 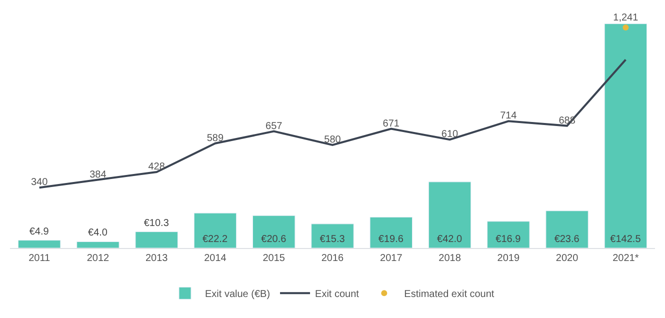 What do you see at coordinates (39, 258) in the screenshot?
I see `x-tick-label: 2011` at bounding box center [39, 258].